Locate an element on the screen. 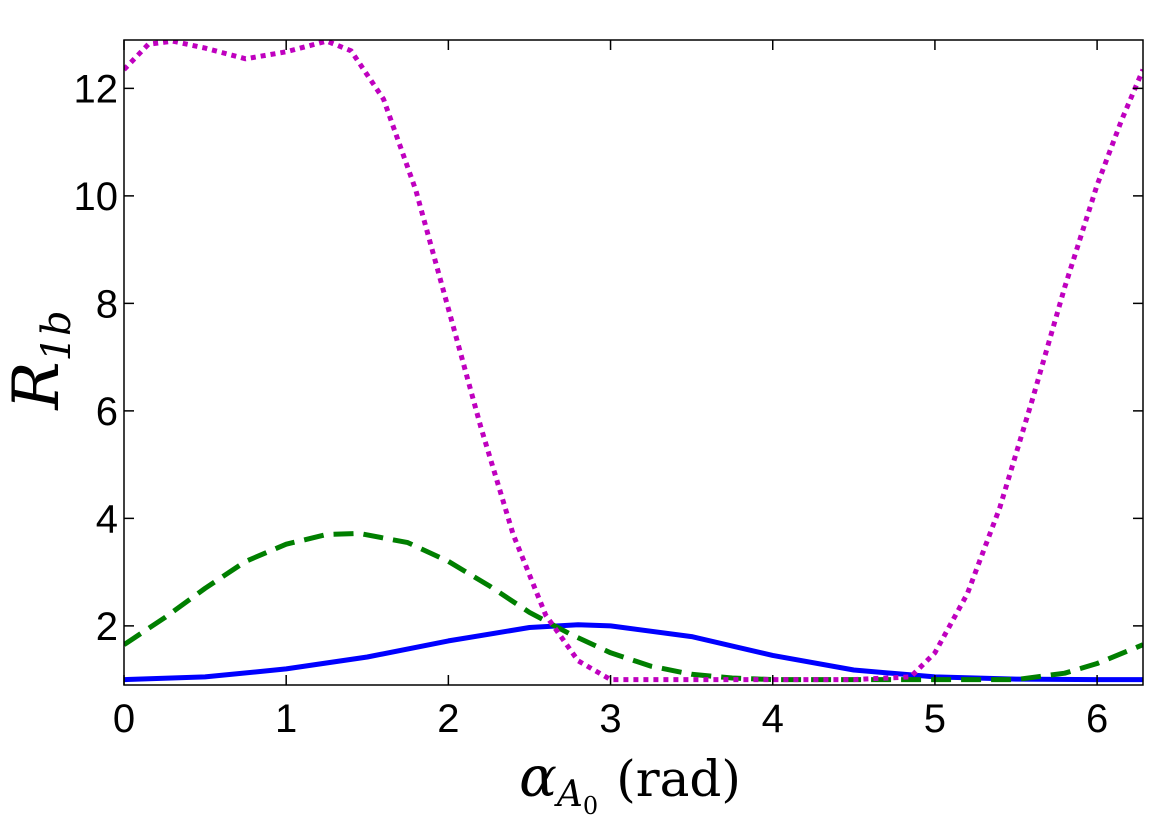 The image size is (1170, 827). y-tick-label: 12 is located at coordinates (96, 89).